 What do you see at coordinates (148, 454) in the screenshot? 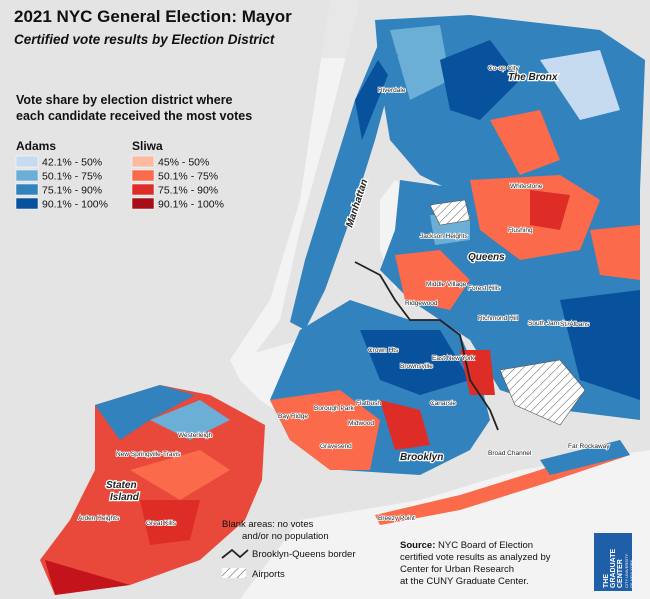
I see `neighborhood-label: New Springville-Travis` at bounding box center [148, 454].